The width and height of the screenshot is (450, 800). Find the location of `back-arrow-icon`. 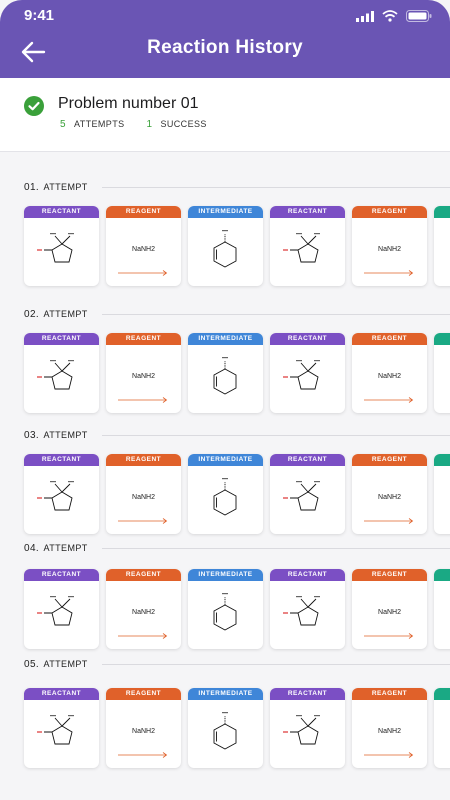

back-arrow-icon is located at coordinates (34, 52).